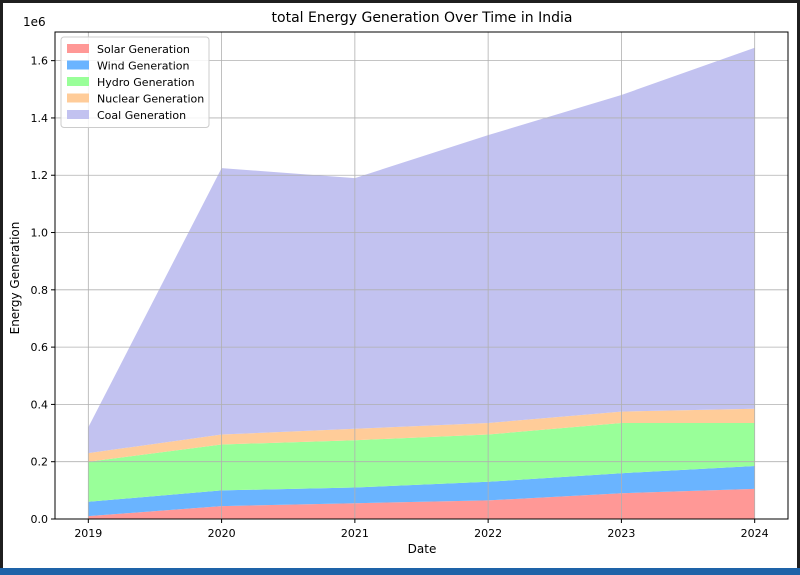  I want to click on y-tick-label: 0.2, so click(40, 462).